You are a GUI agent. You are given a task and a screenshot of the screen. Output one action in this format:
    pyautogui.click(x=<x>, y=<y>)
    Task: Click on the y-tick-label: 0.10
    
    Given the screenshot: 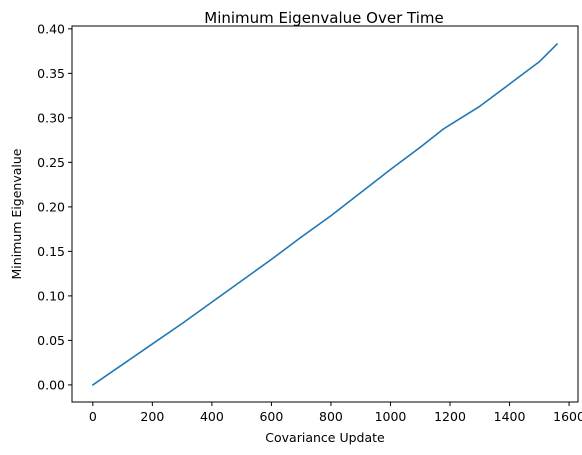 What is the action you would take?
    pyautogui.click(x=51, y=295)
    